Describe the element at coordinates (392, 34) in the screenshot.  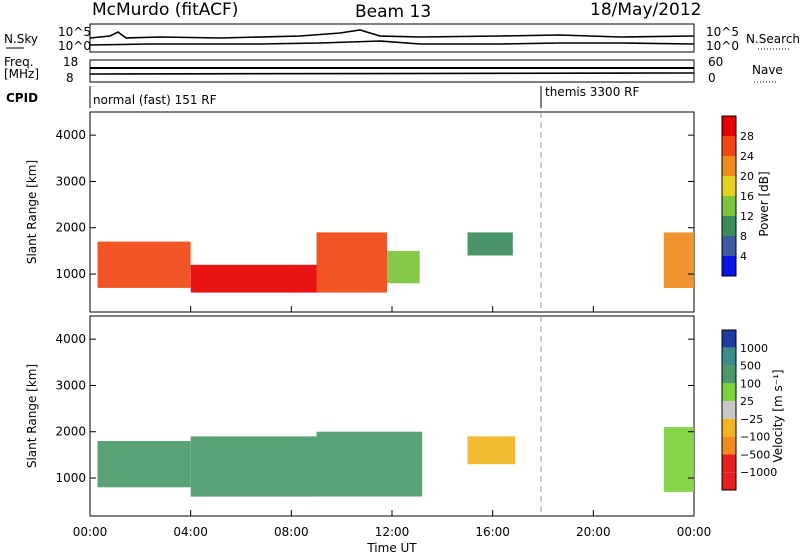
I see `noise-sky-trace` at that location.